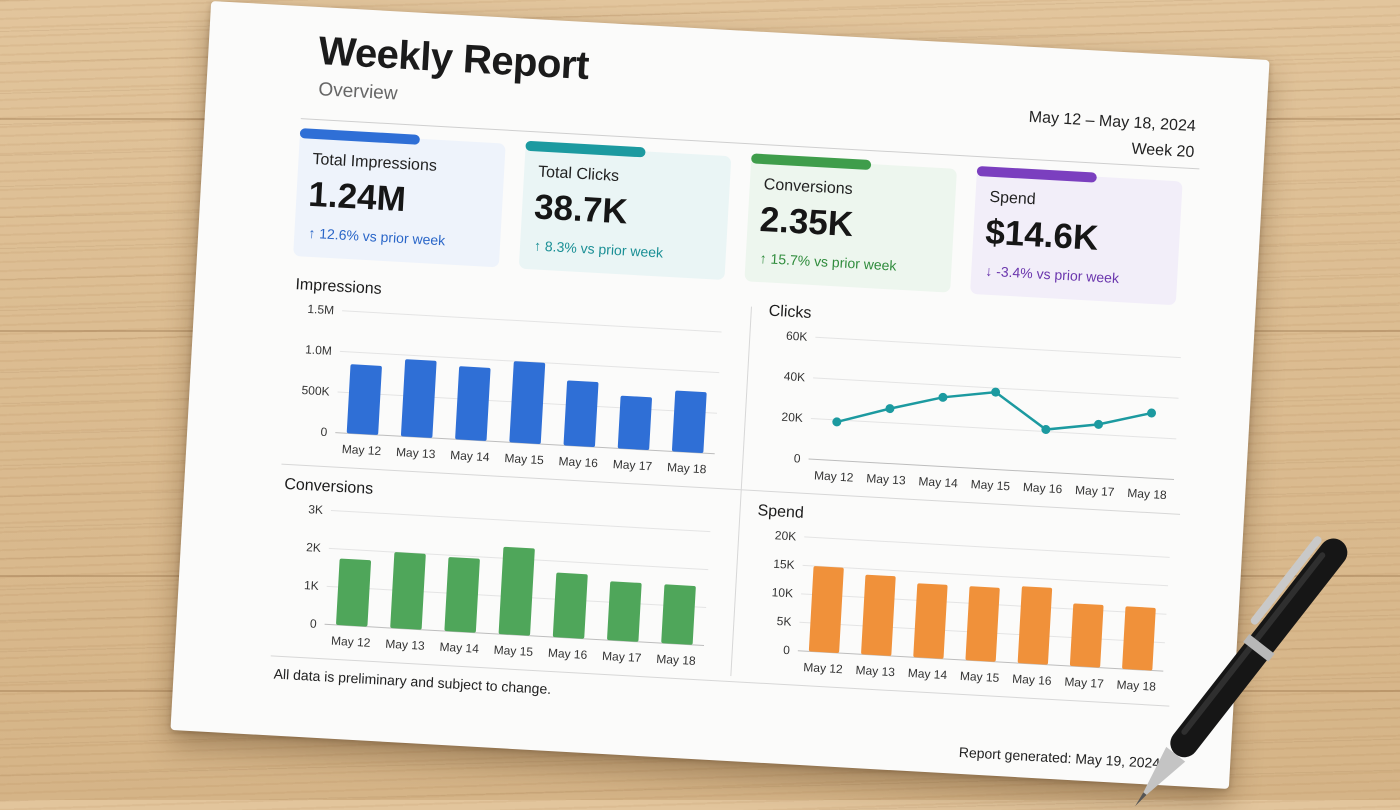 The height and width of the screenshot is (810, 1400). I want to click on kpi-card-conversions: Conversions 2.35K ↑ 15.7% vs prior week, so click(850, 223).